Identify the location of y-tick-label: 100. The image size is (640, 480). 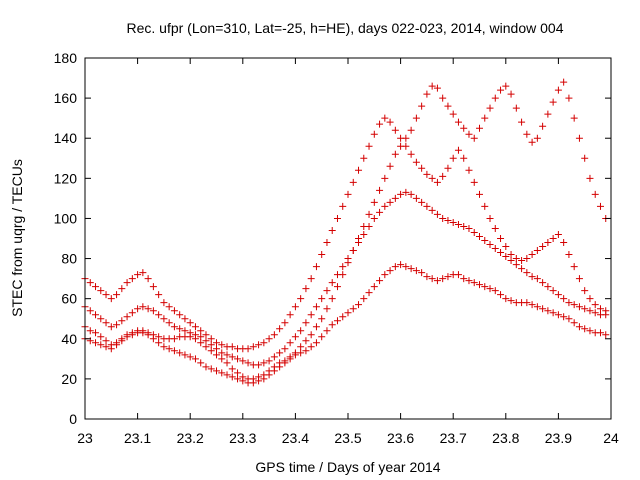
(66, 218).